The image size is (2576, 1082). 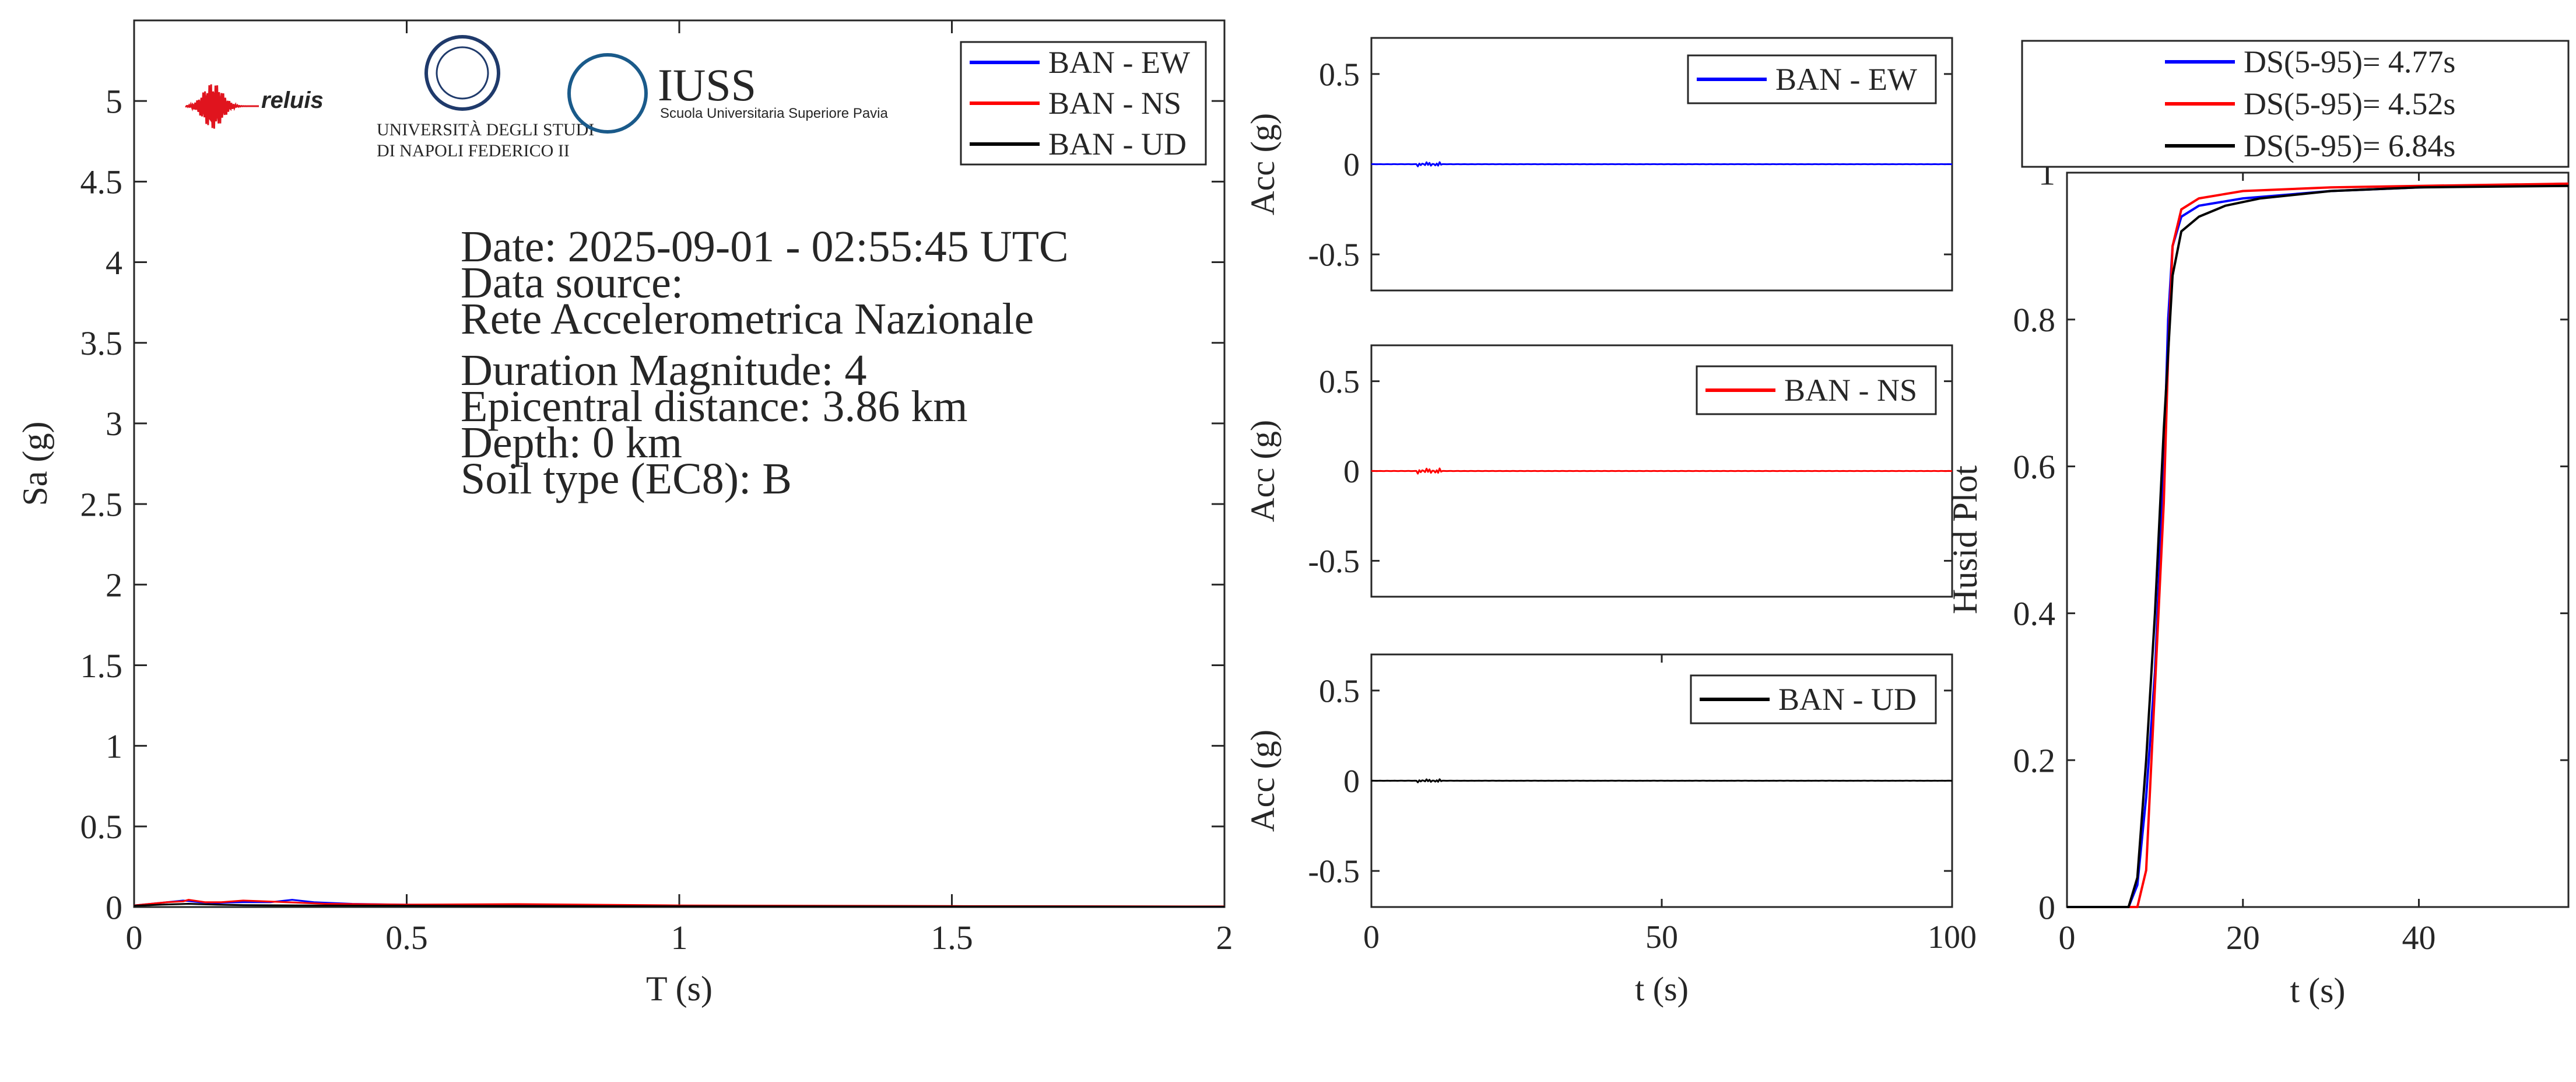 What do you see at coordinates (114, 907) in the screenshot?
I see `spectra-ytick-label: 0` at bounding box center [114, 907].